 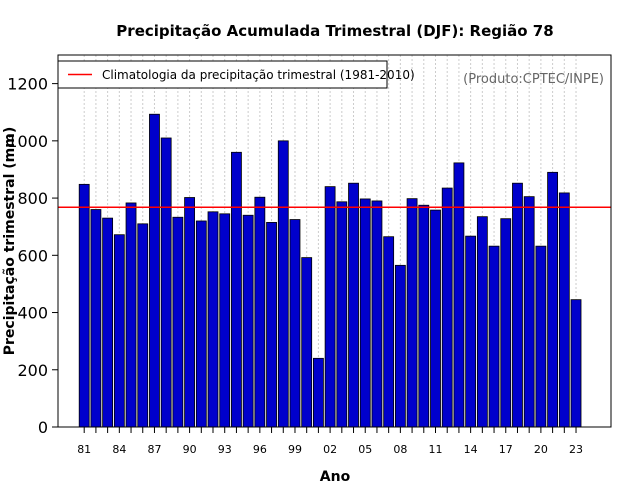 What do you see at coordinates (435, 318) in the screenshot?
I see `bar-2011` at bounding box center [435, 318].